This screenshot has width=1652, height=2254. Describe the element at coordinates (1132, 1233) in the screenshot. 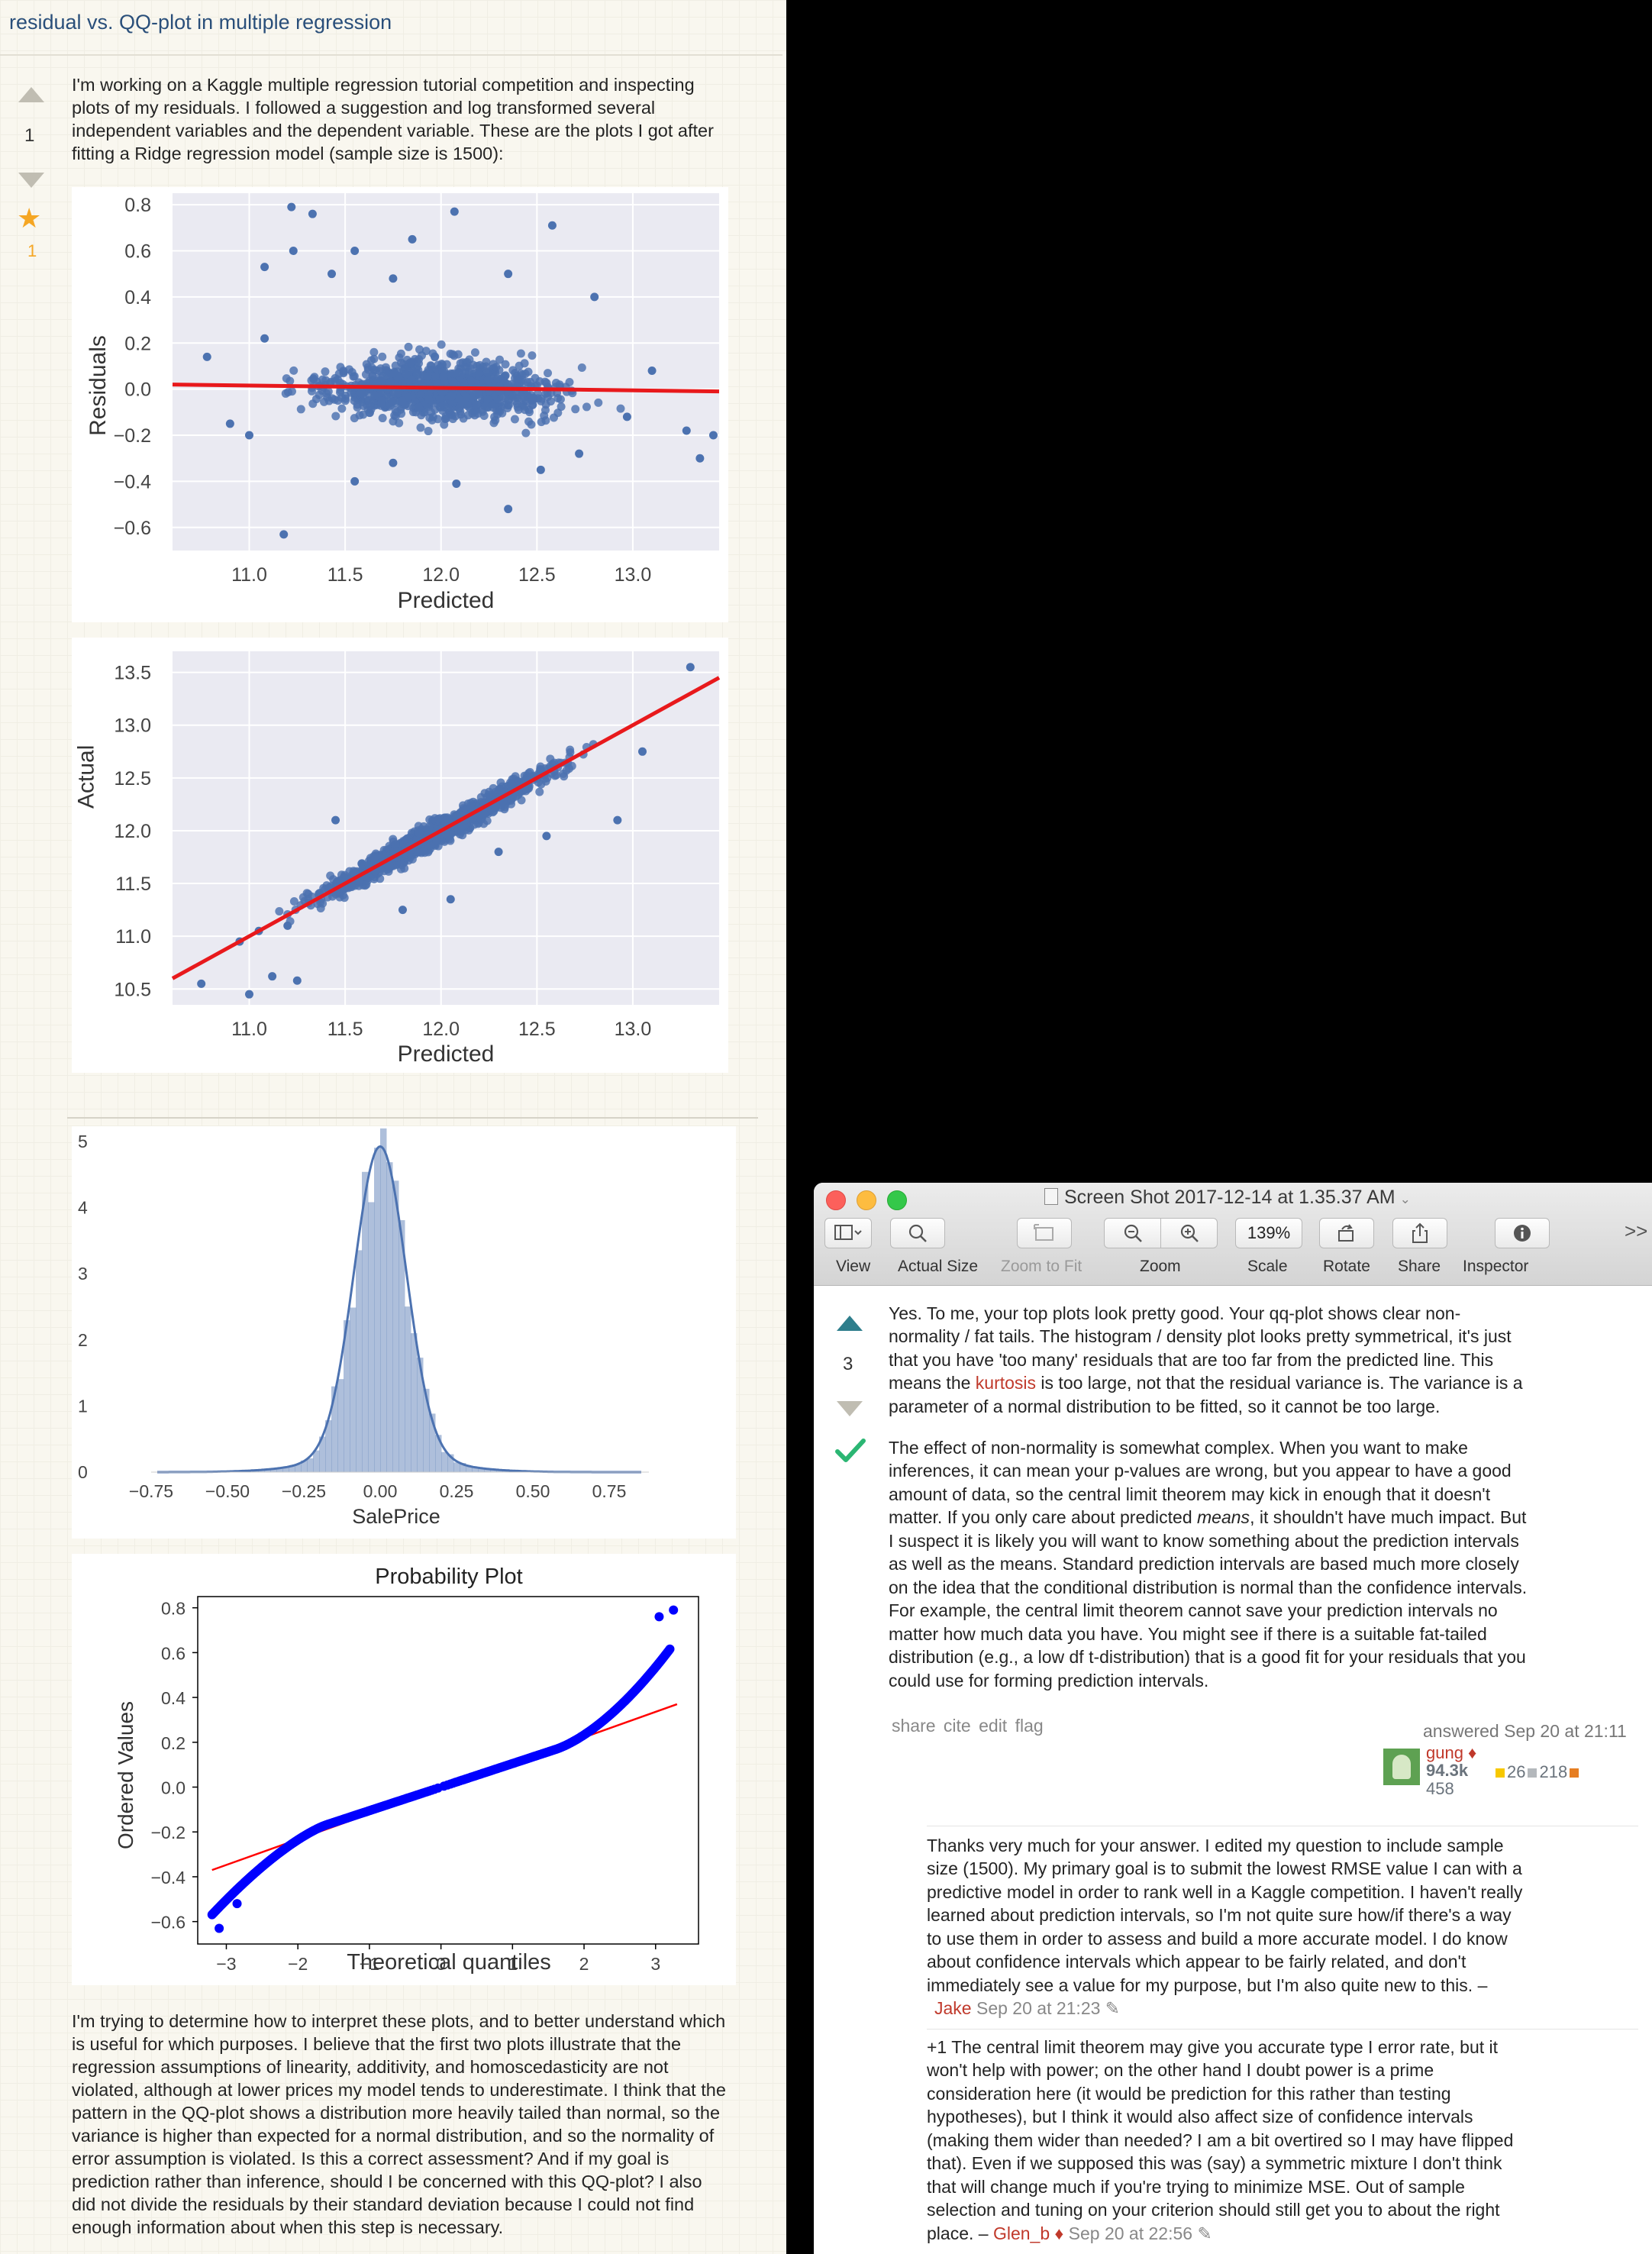

I see `zoom-out-button` at that location.